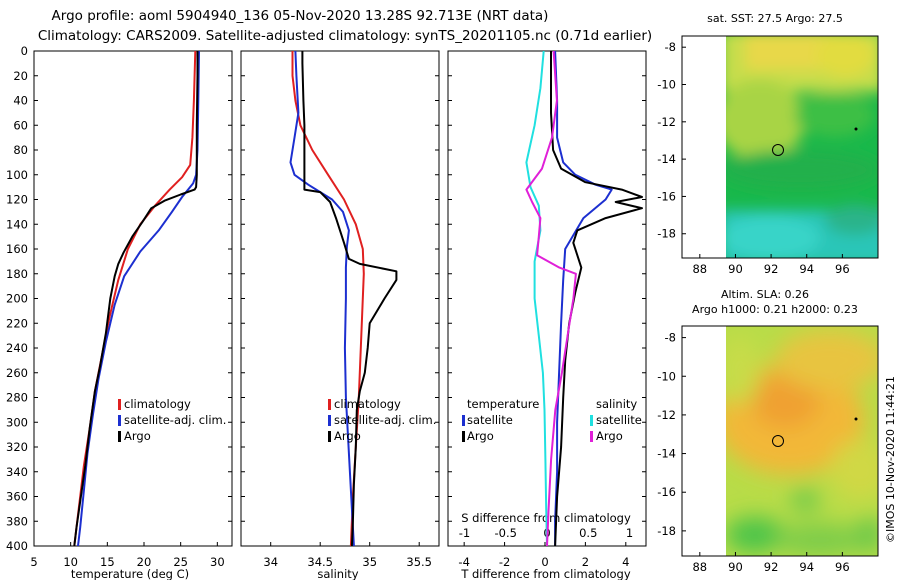 This screenshot has height=580, width=900. I want to click on depth-tick-label: 60, so click(20, 125).